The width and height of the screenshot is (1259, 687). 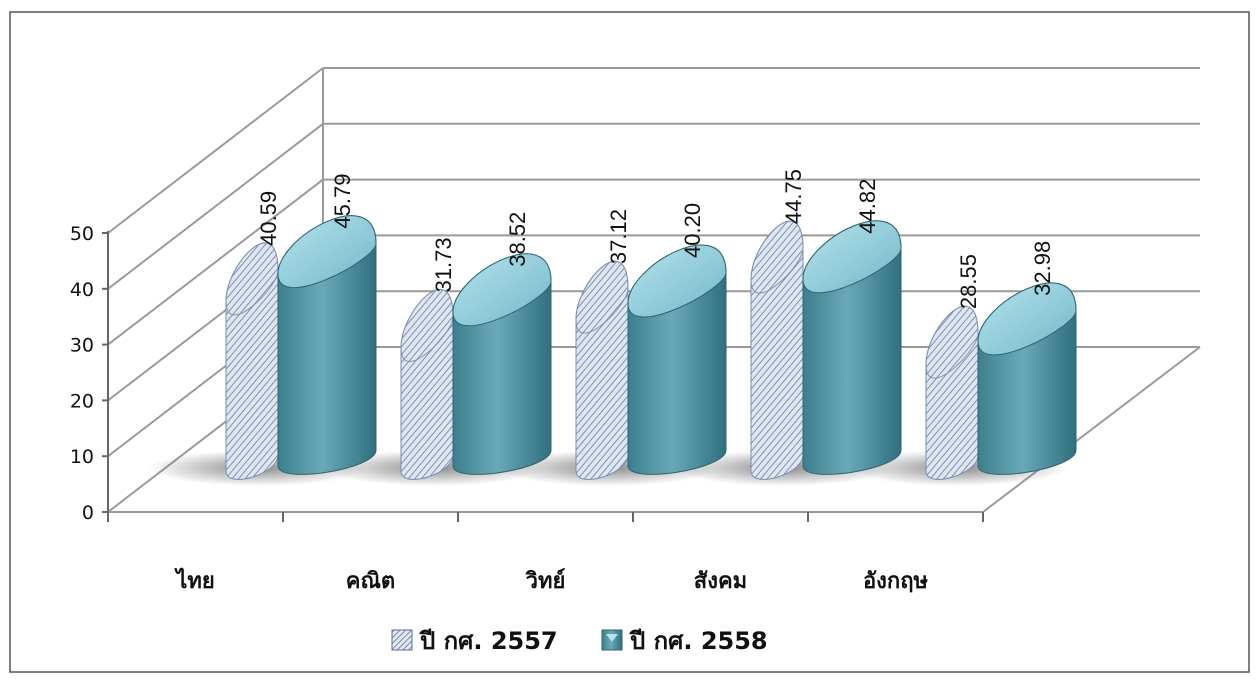 I want to click on y-tick-label: 20, so click(x=82, y=401).